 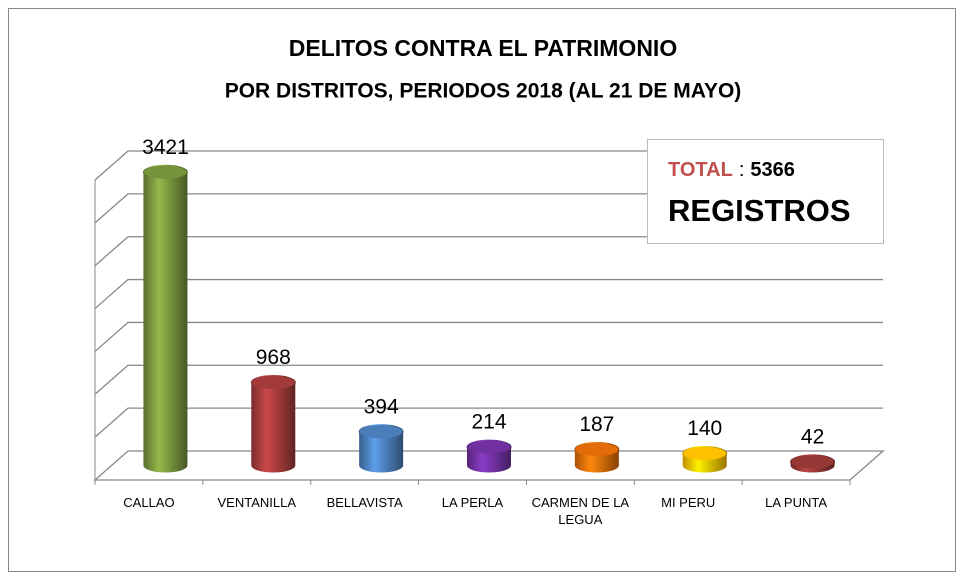 I want to click on x-tick-label: MI PERU, so click(x=688, y=502).